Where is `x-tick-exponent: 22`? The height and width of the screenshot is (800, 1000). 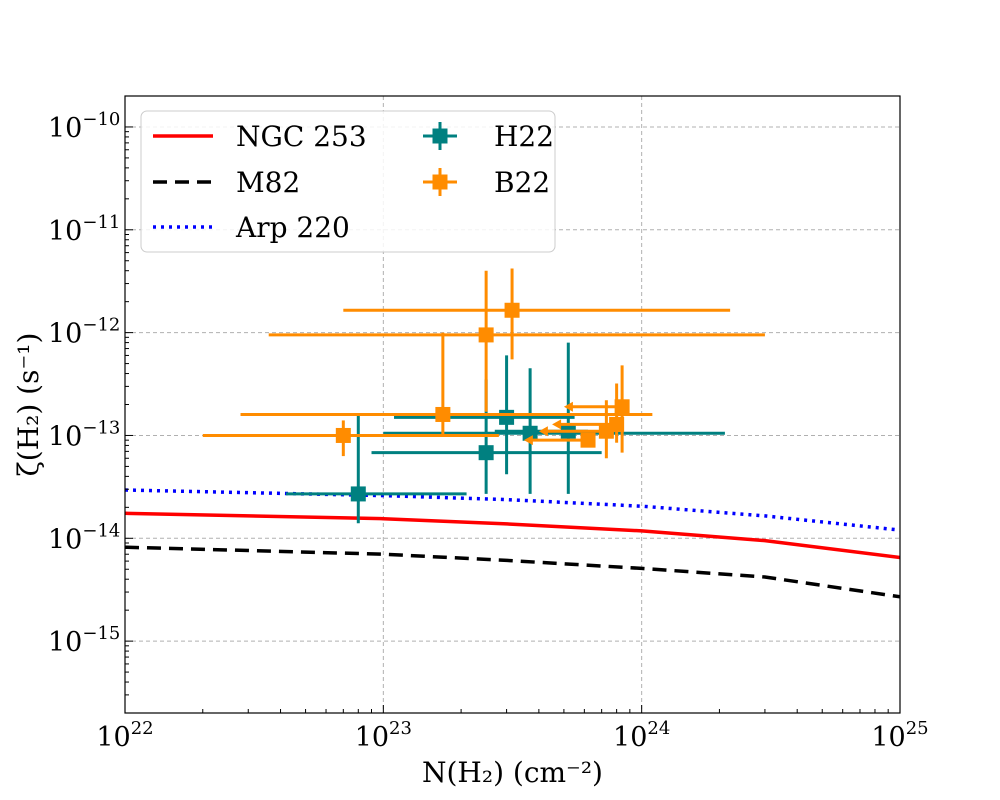 x-tick-exponent: 22 is located at coordinates (142, 728).